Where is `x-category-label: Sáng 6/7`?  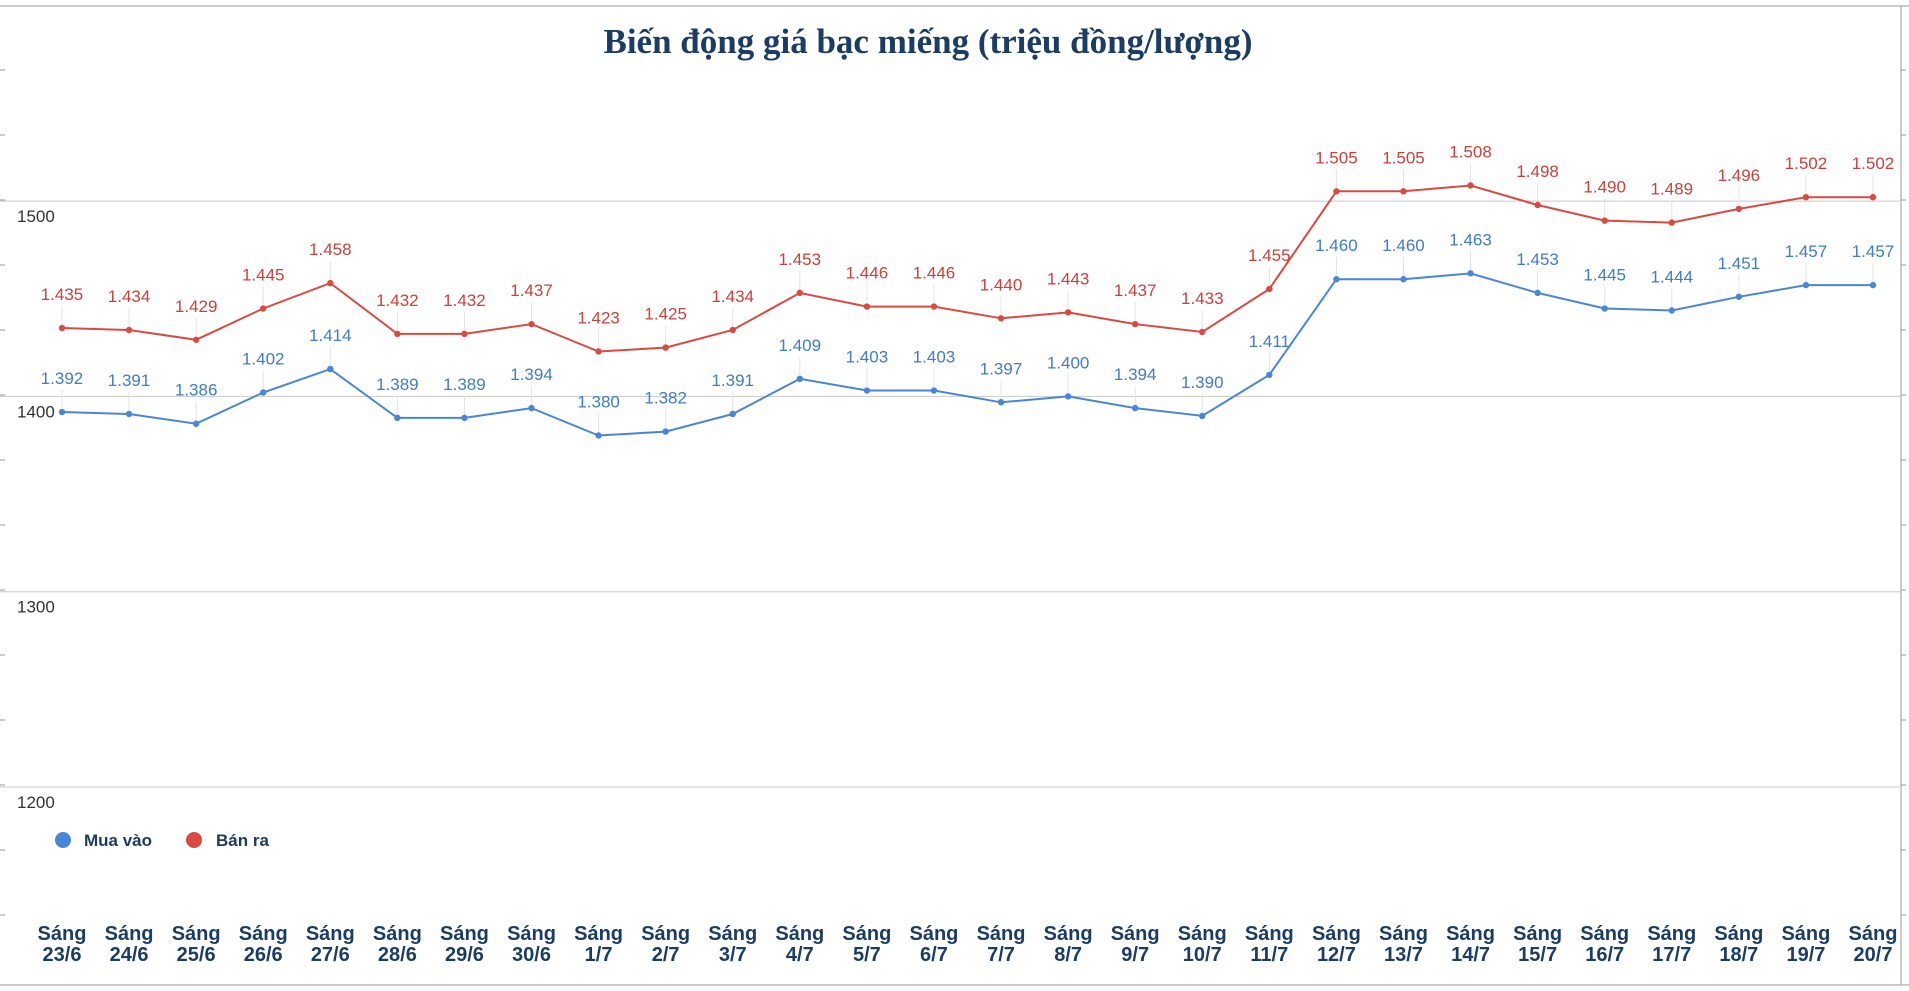 x-category-label: Sáng 6/7 is located at coordinates (934, 944).